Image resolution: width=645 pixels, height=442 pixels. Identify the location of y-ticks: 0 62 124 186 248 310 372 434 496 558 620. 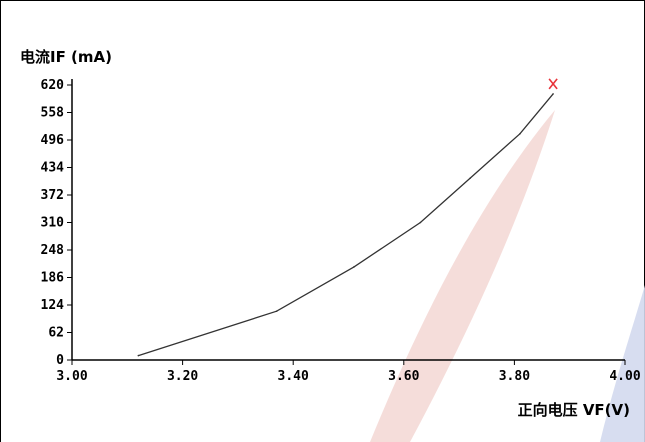
(56, 223).